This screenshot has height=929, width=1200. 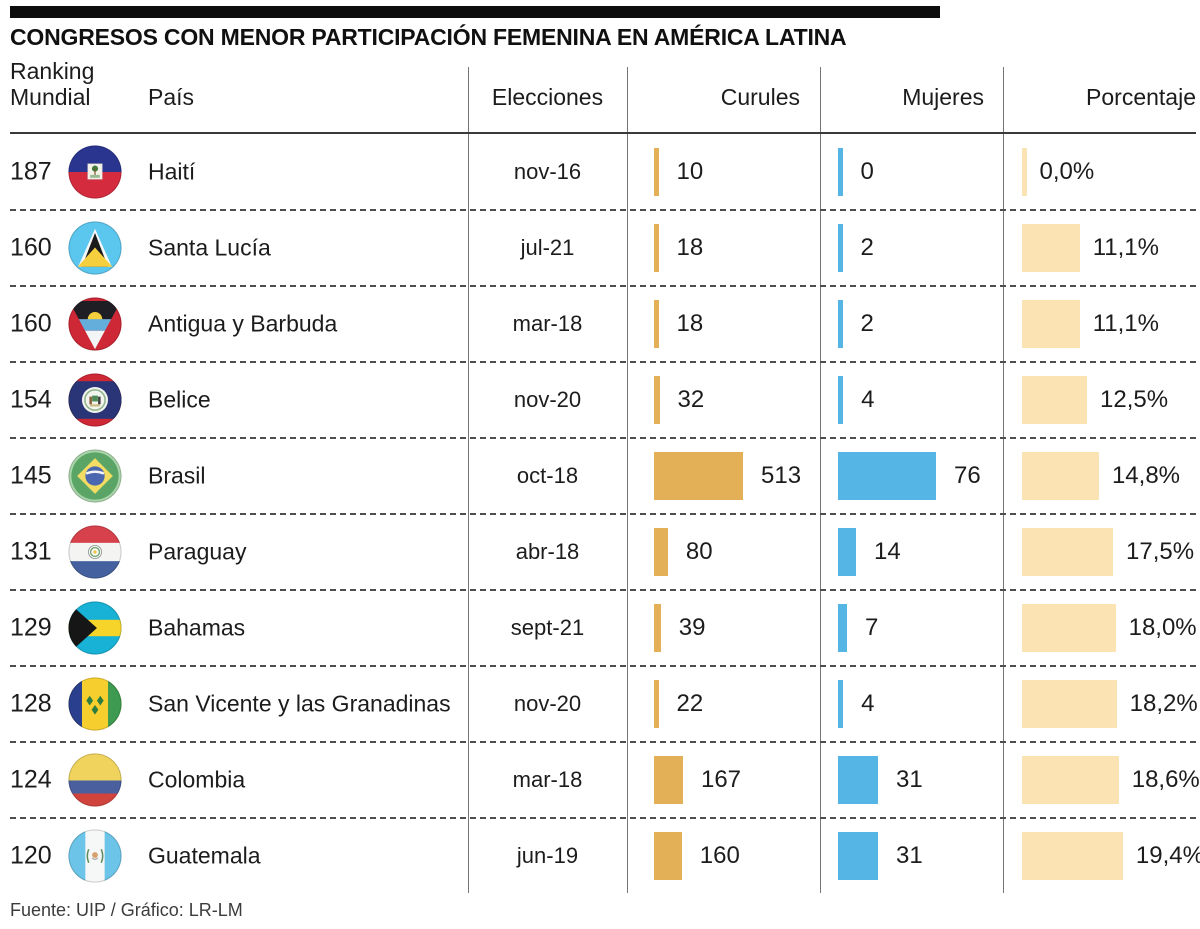 I want to click on column-divider-elecciones, so click(x=468, y=480).